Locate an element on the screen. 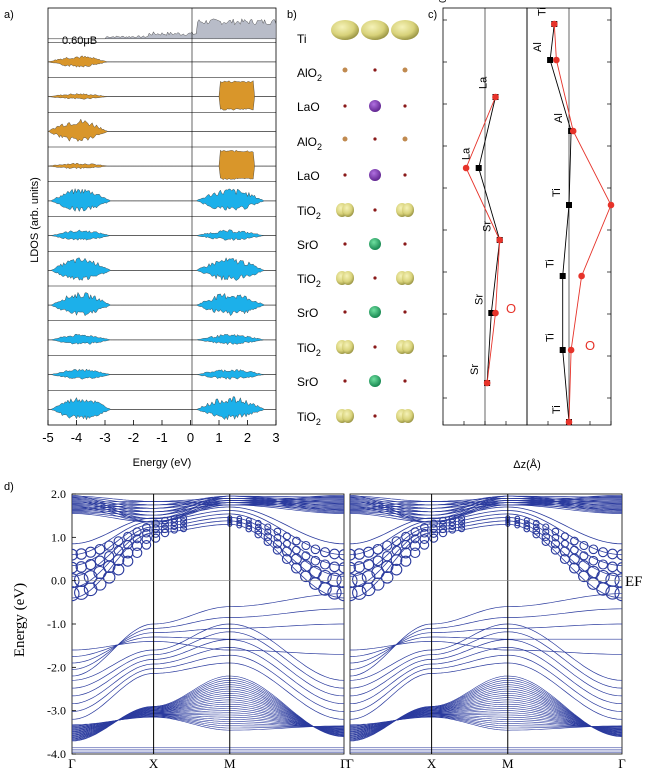 The height and width of the screenshot is (773, 647). dz-right-line is located at coordinates (582, 223).